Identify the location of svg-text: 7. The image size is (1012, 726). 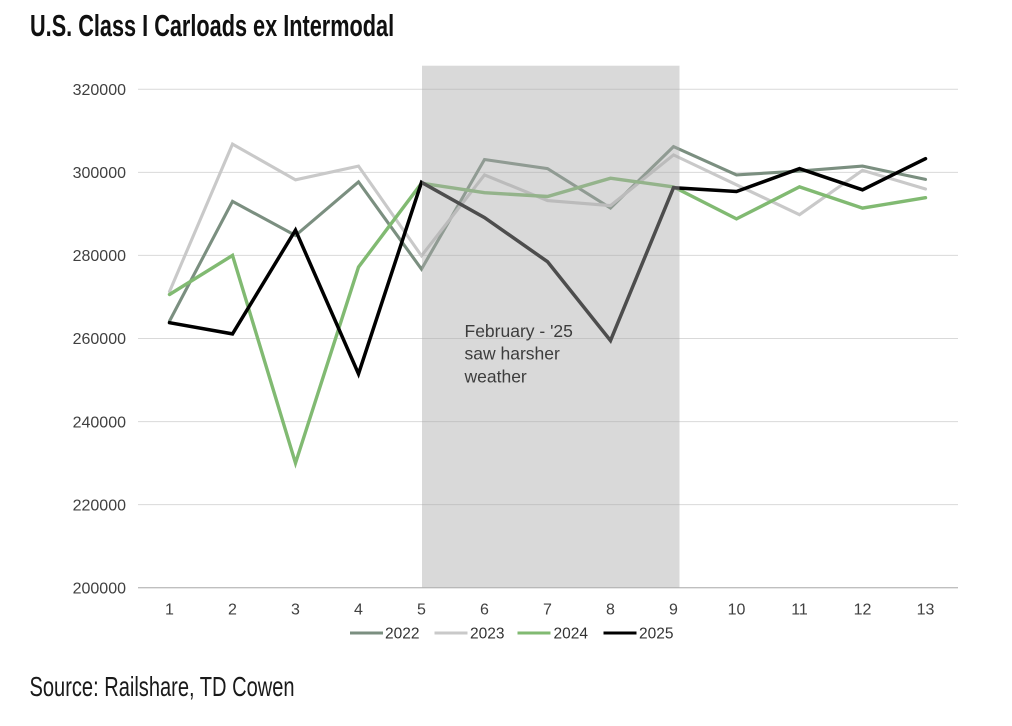
(547, 610).